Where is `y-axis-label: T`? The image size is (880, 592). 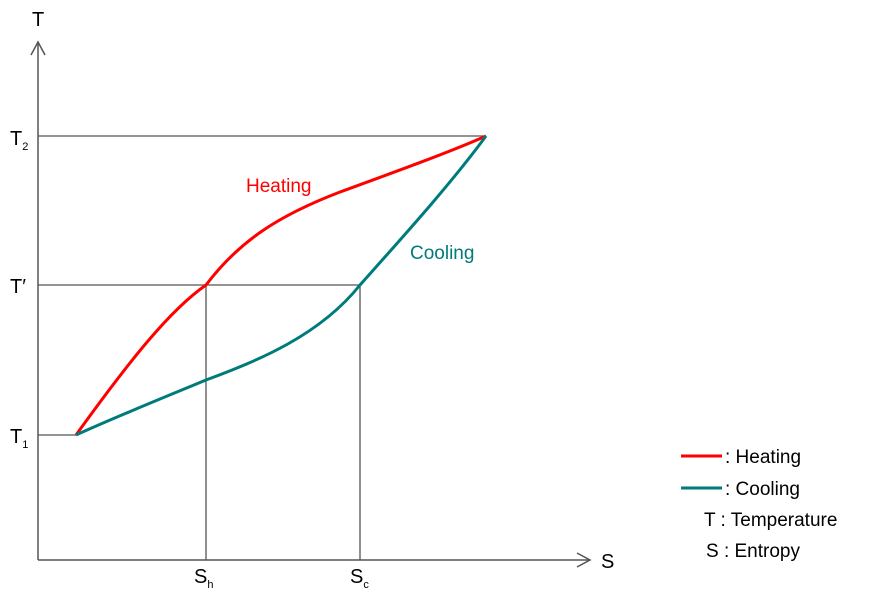
y-axis-label: T is located at coordinates (38, 20).